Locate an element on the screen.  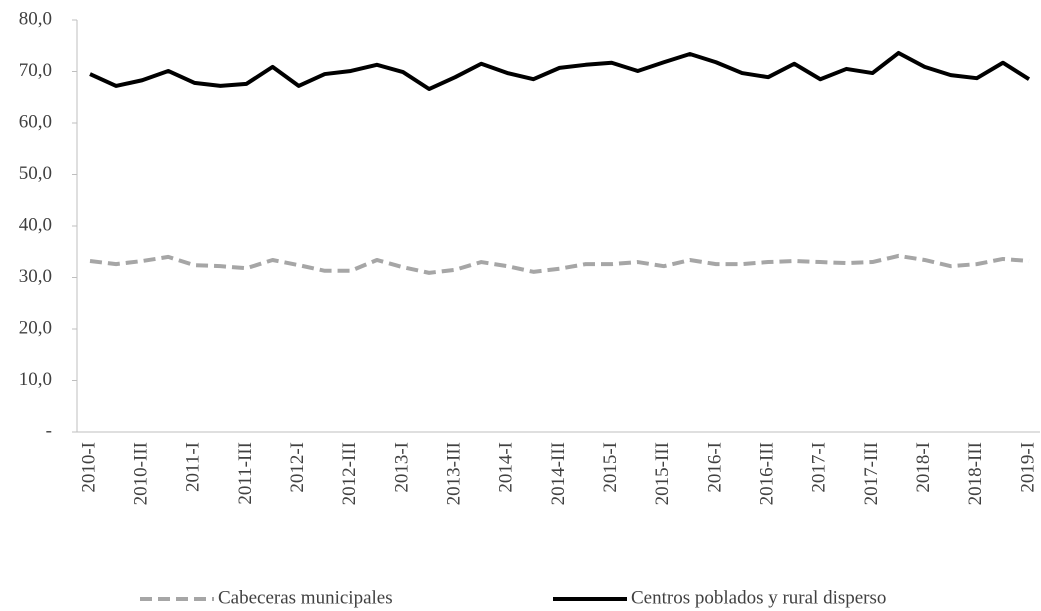
y-tick-label: 10,0 is located at coordinates (35, 379).